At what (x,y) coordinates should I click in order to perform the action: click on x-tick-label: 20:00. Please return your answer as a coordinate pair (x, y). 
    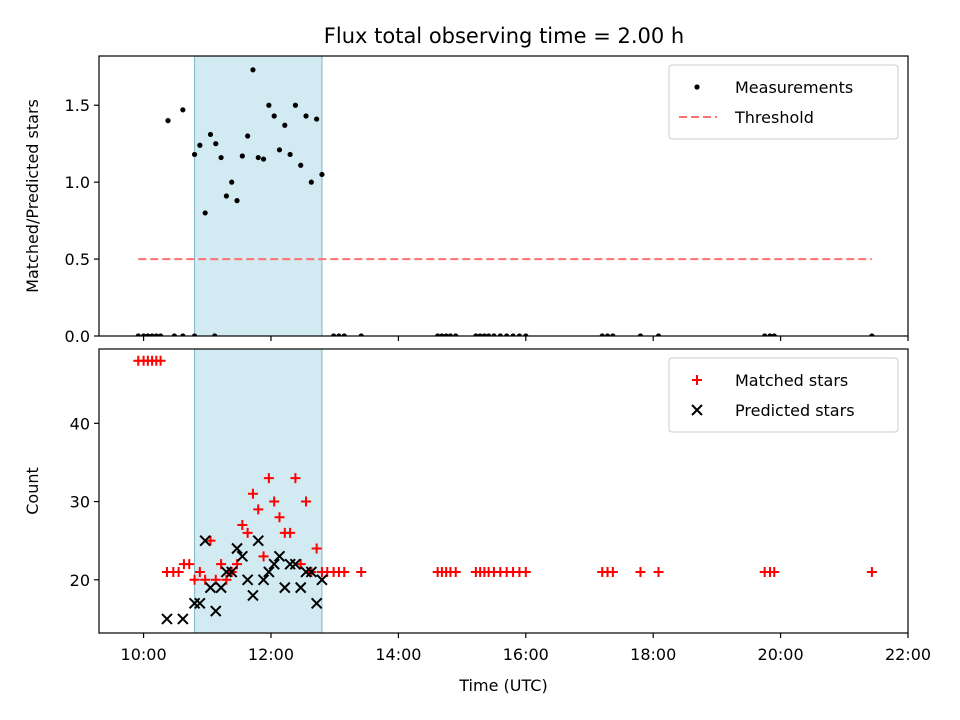
    Looking at the image, I should click on (781, 654).